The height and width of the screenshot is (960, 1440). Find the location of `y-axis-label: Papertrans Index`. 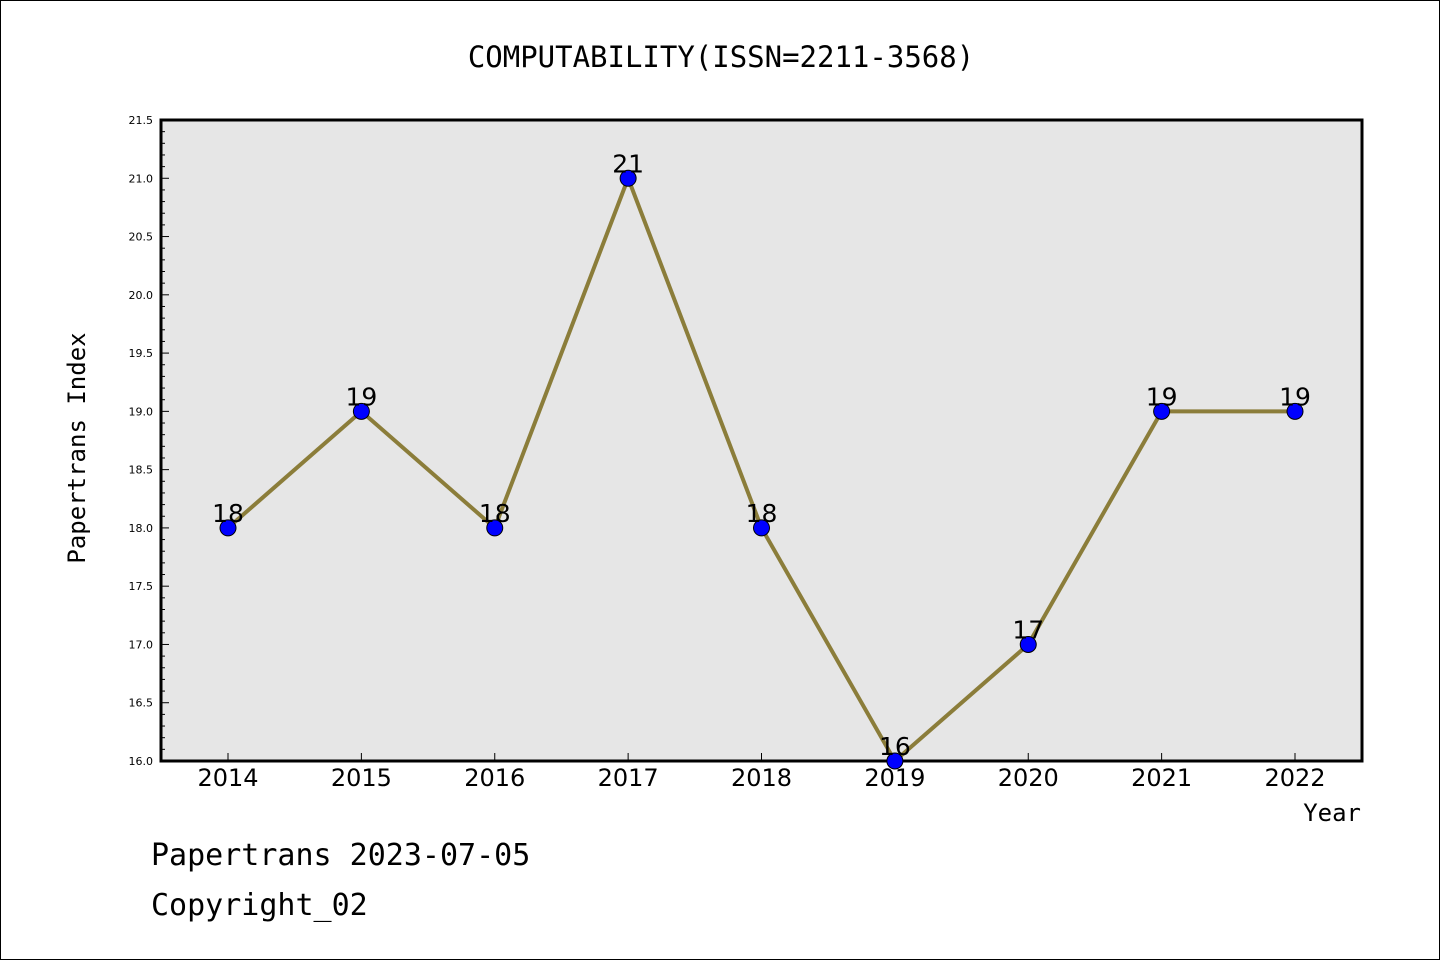

y-axis-label: Papertrans Index is located at coordinates (77, 447).